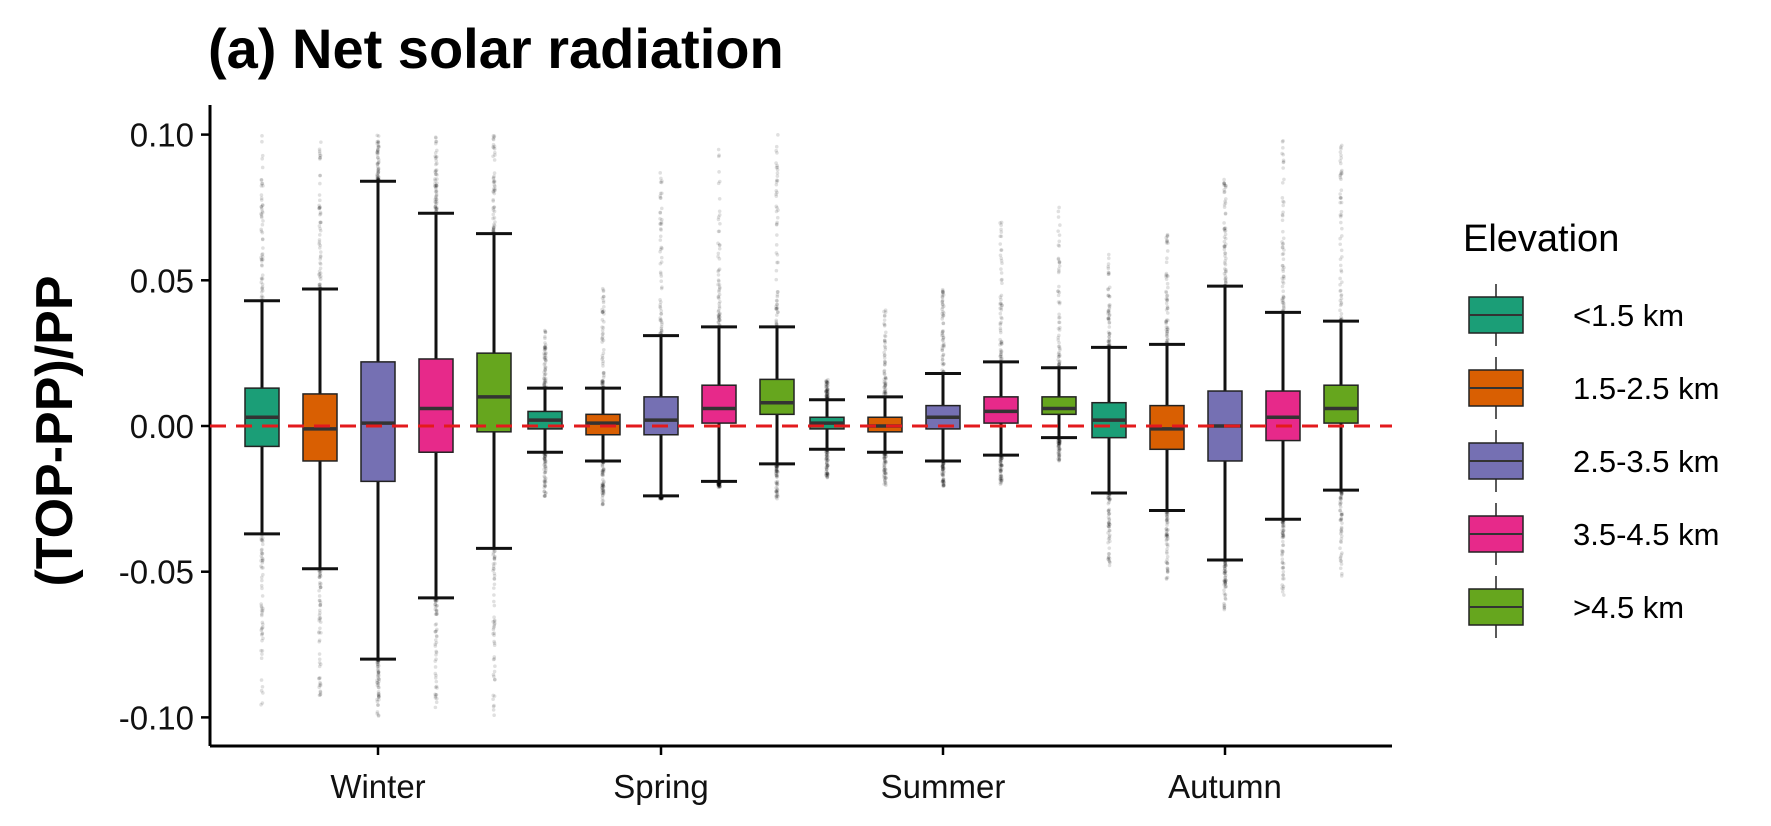 This screenshot has width=1771, height=826. Describe the element at coordinates (1646, 388) in the screenshot. I see `legend-label: 1.5-2.5 km` at that location.